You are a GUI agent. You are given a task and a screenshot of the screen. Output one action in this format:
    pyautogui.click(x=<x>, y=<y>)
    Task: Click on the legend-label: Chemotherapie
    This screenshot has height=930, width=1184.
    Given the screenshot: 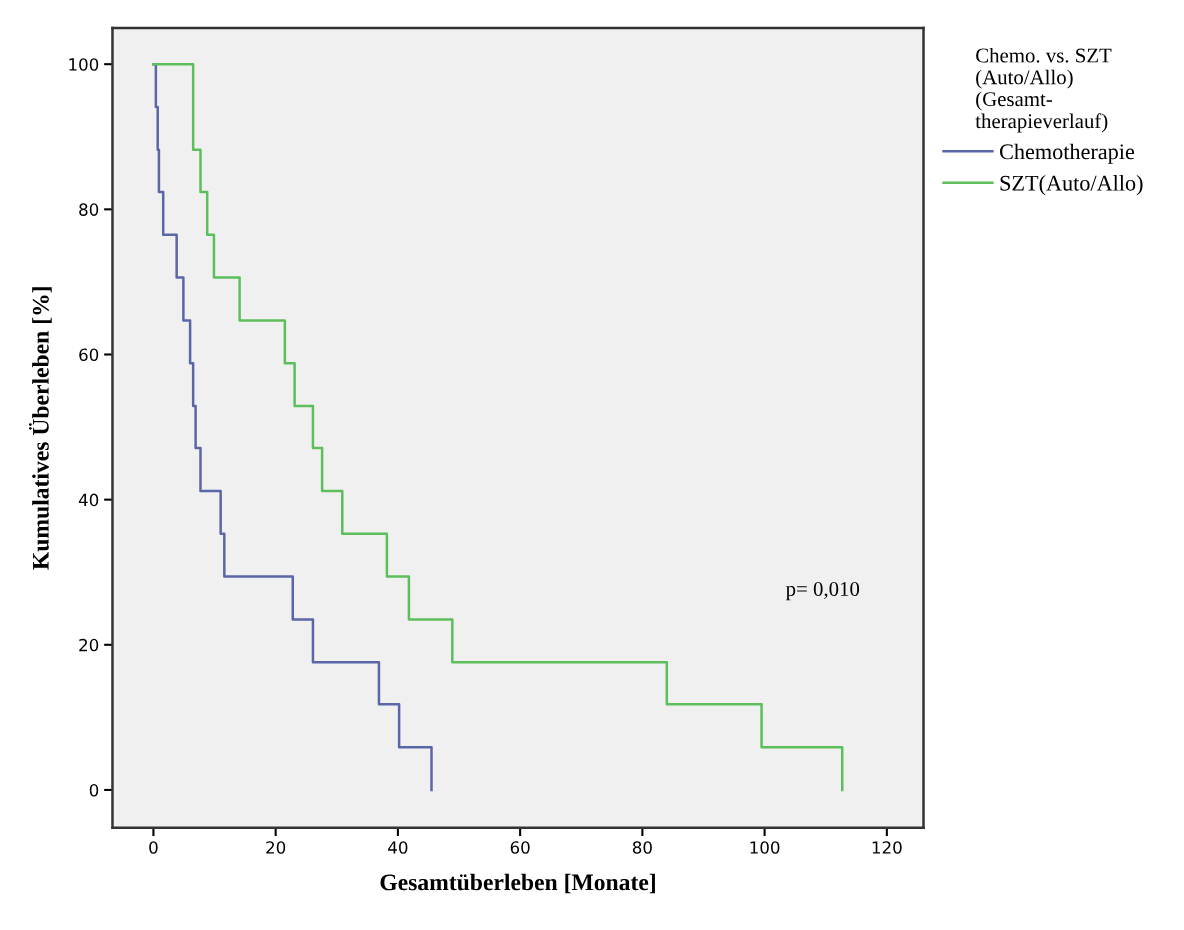 What is the action you would take?
    pyautogui.click(x=1067, y=153)
    